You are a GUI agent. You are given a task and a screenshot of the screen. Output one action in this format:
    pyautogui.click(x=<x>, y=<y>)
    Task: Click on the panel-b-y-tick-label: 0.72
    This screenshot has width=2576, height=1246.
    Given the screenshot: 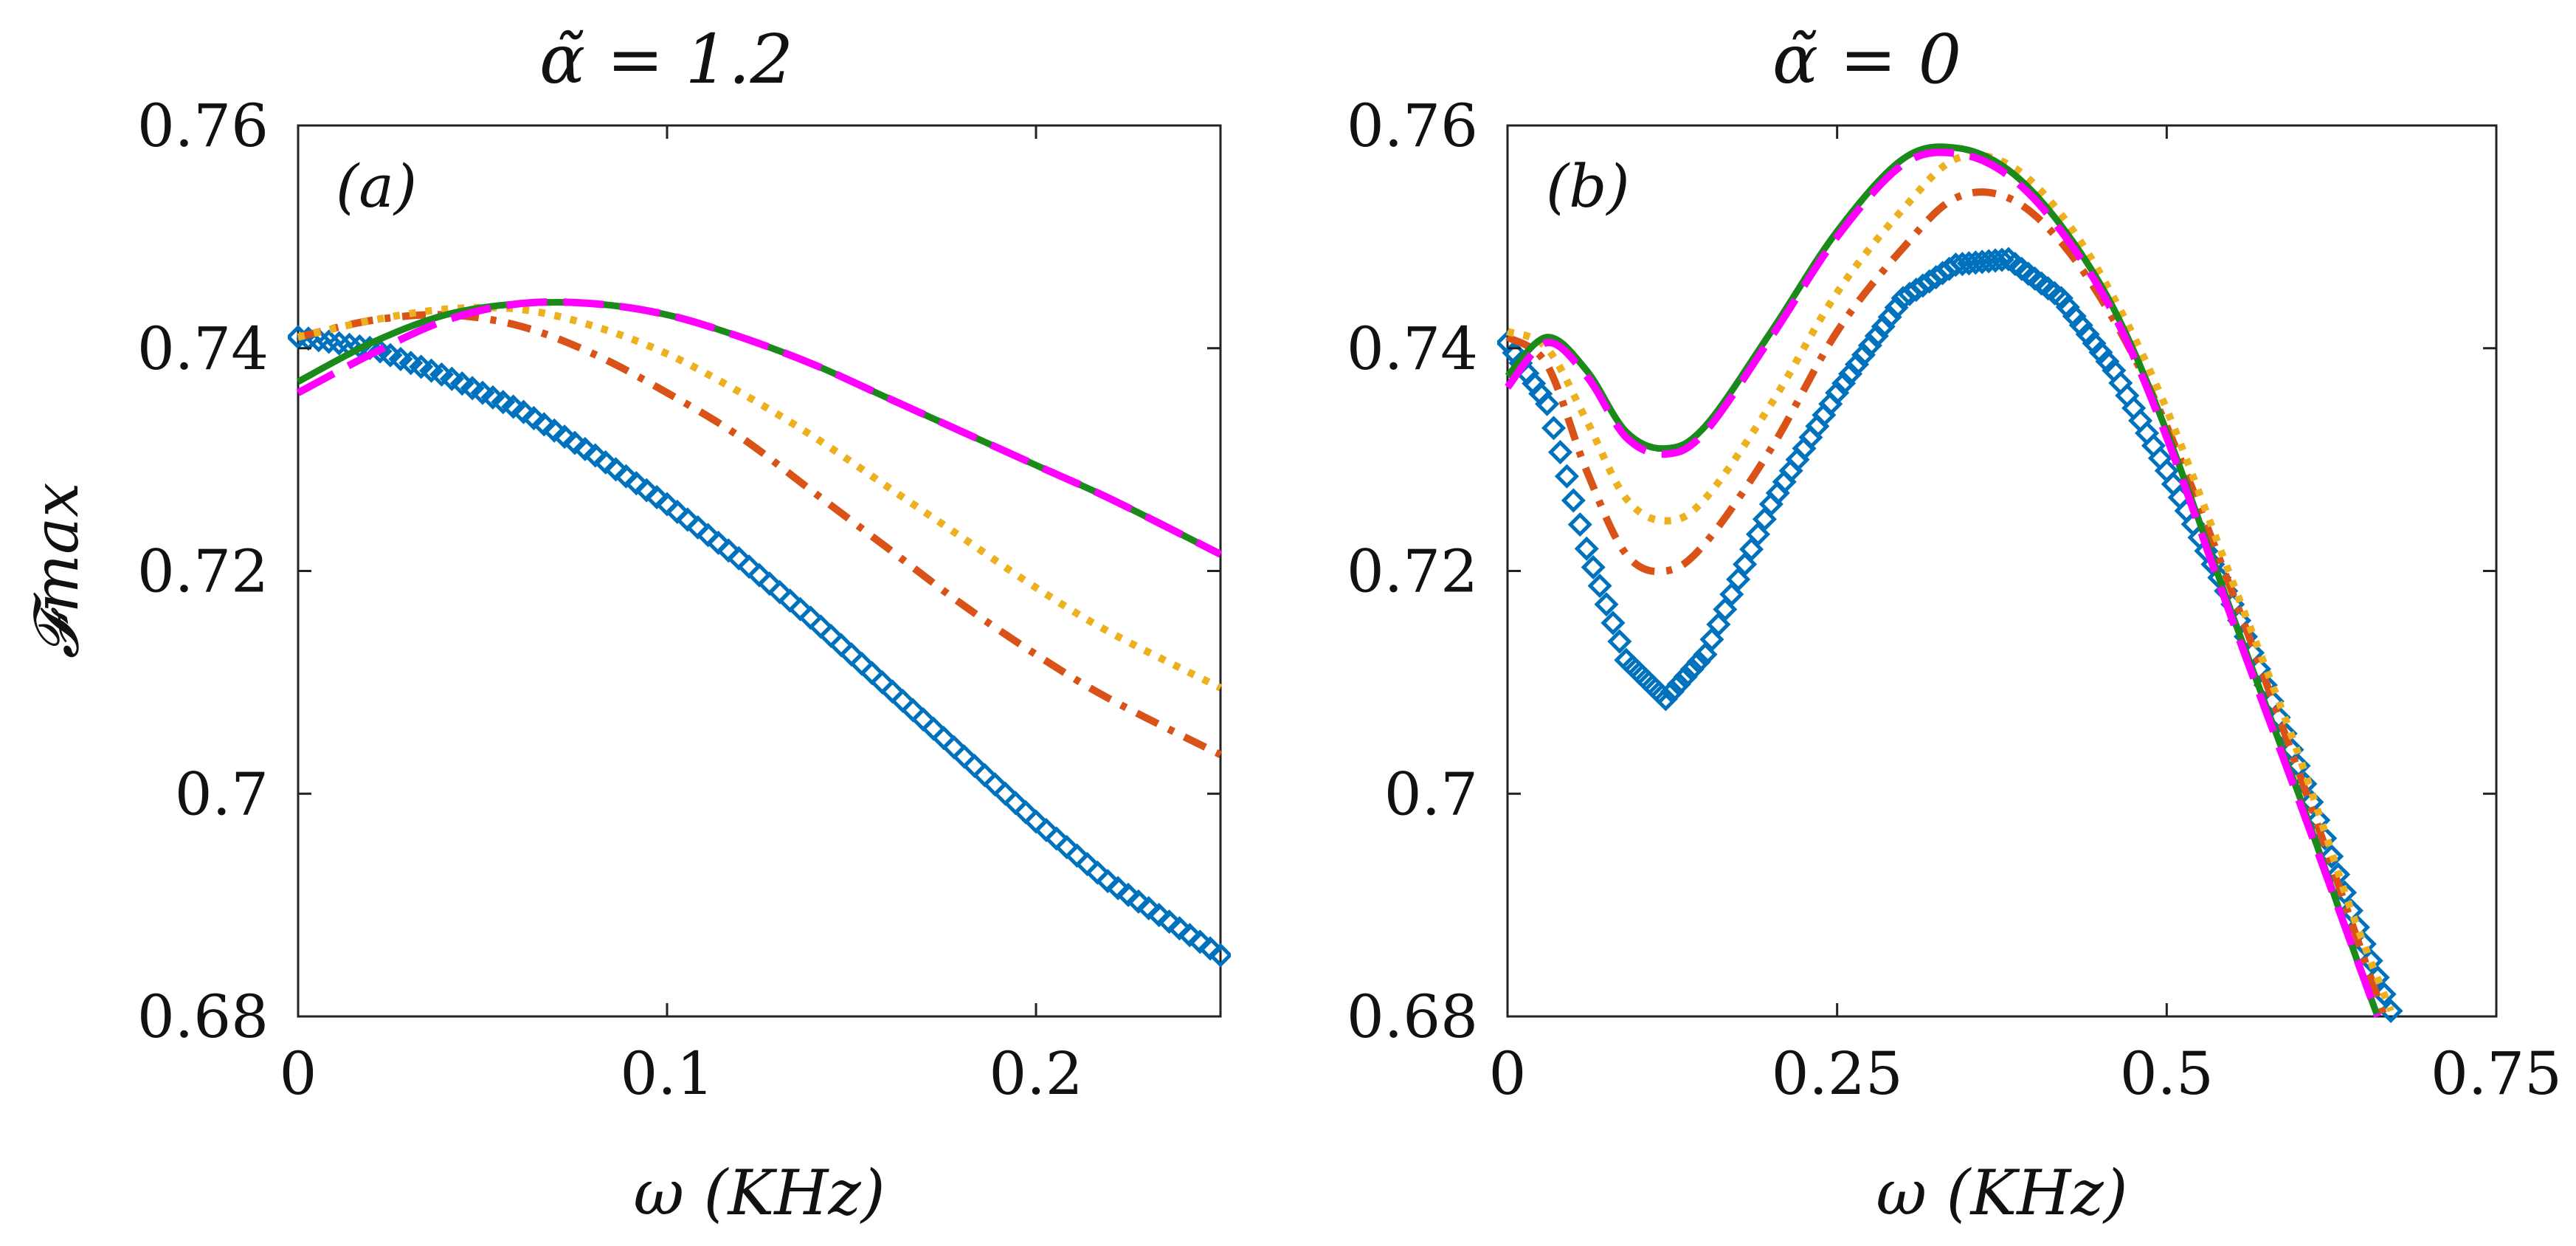 What is the action you would take?
    pyautogui.click(x=1412, y=571)
    